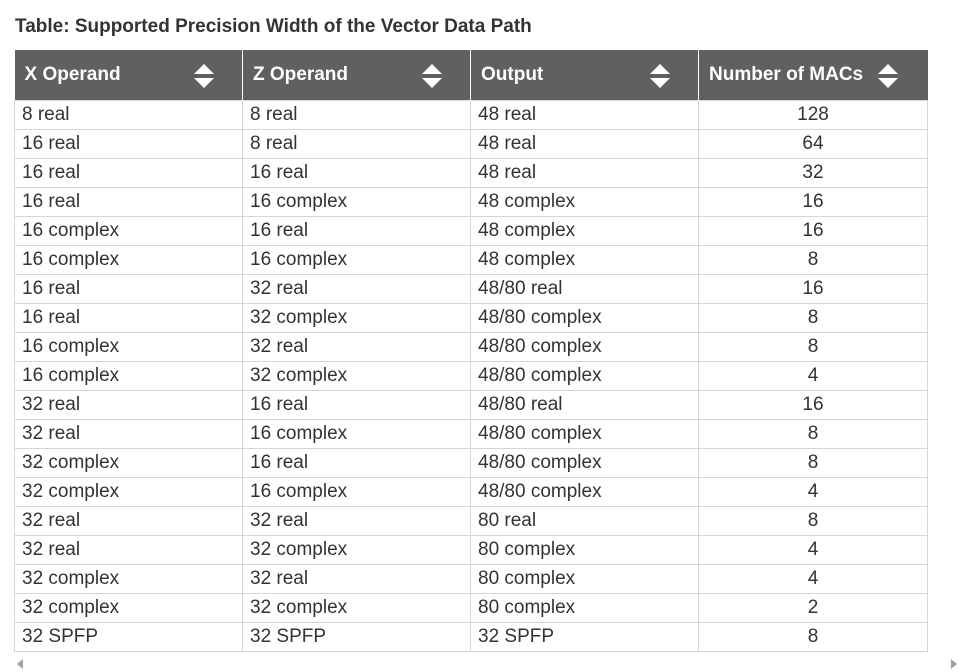 The height and width of the screenshot is (672, 974). I want to click on column-header-number-of-macs: Number of MACs, so click(813, 75).